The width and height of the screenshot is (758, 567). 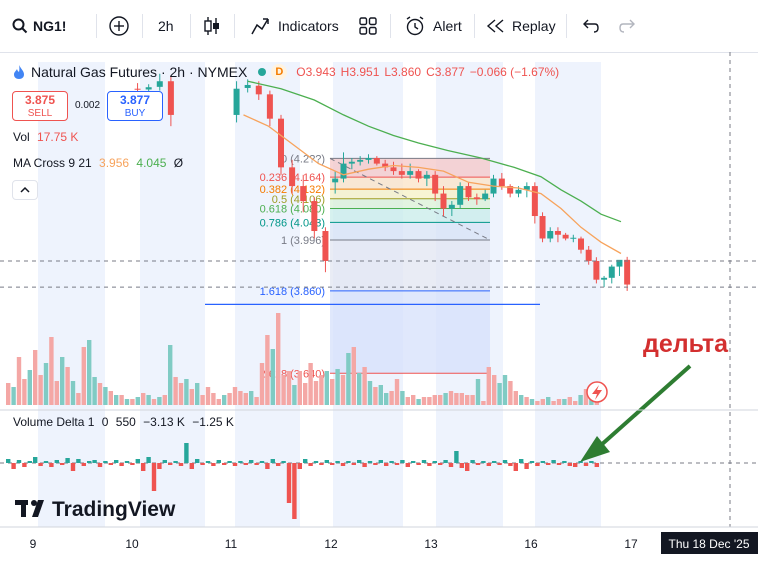 What do you see at coordinates (628, 26) in the screenshot?
I see `redo-button` at bounding box center [628, 26].